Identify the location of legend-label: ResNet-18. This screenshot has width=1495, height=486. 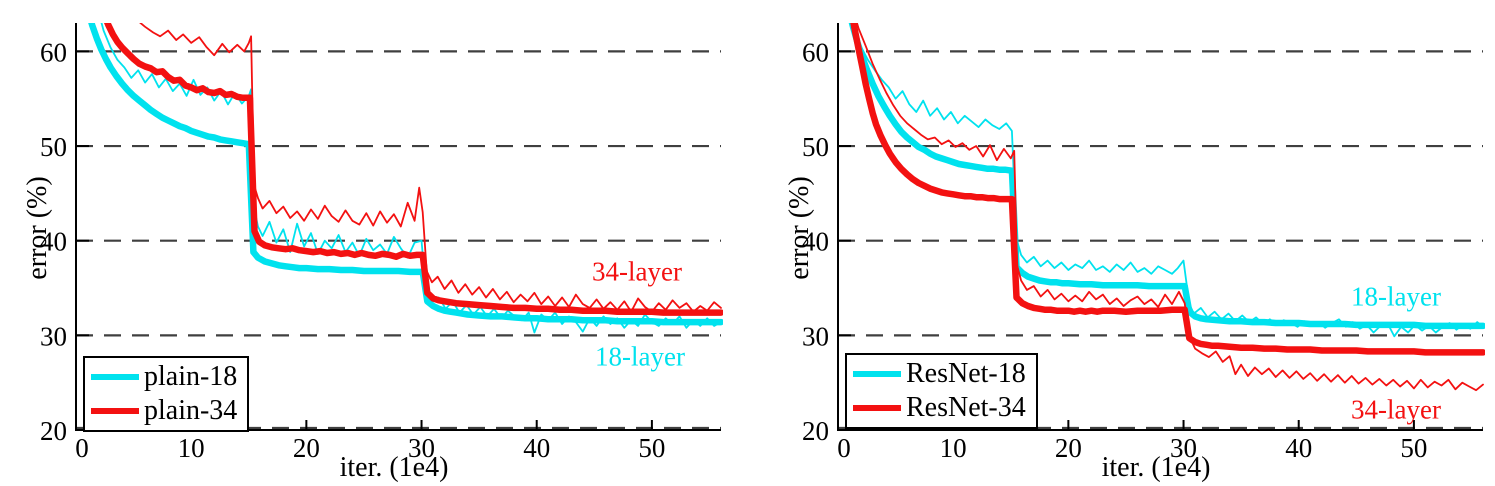
(966, 373).